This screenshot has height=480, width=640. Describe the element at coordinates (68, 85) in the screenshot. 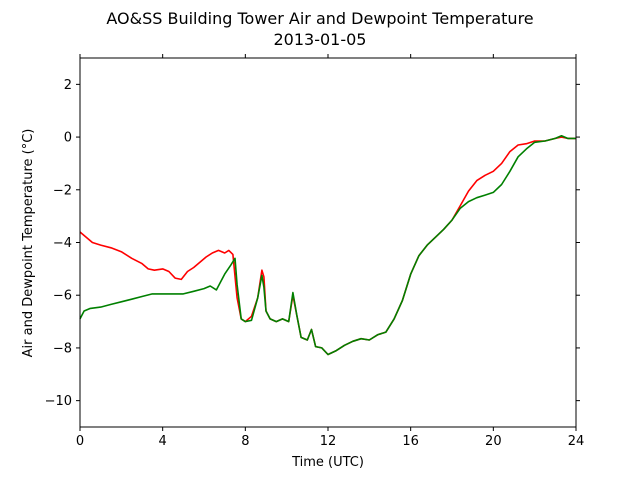

I see `y-tick-label-0: 2` at that location.